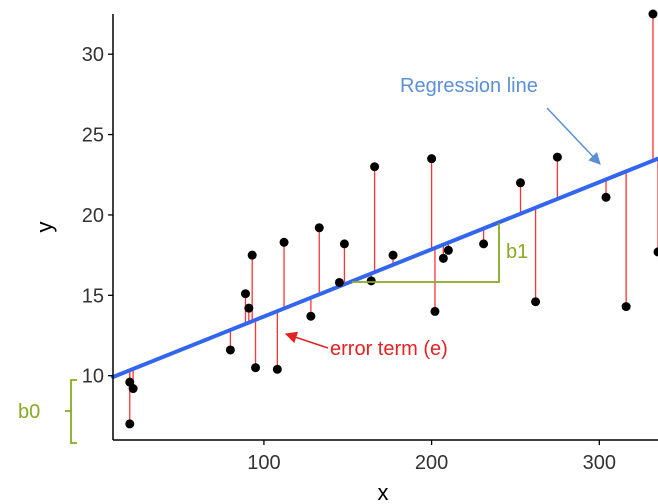 The image size is (658, 504). Describe the element at coordinates (29, 412) in the screenshot. I see `intercept-label: b0` at that location.